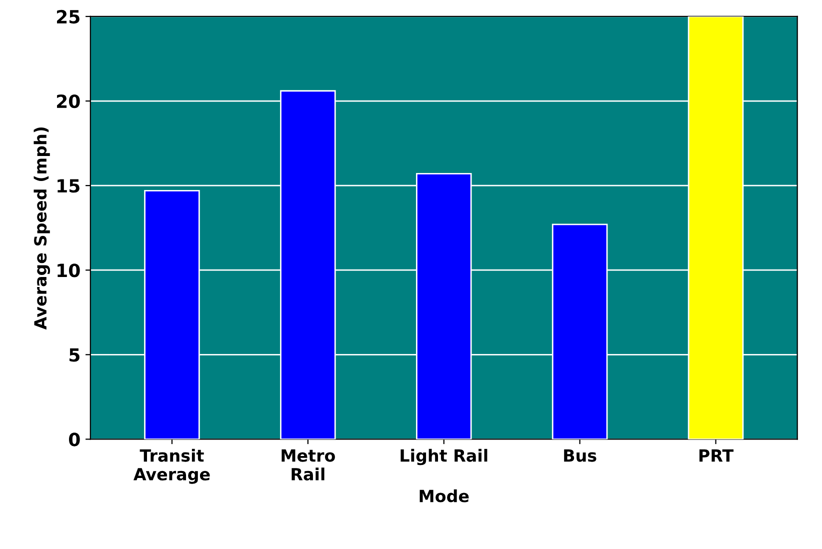 This screenshot has width=822, height=549. What do you see at coordinates (716, 455) in the screenshot?
I see `x-tick-label: PRT` at bounding box center [716, 455].